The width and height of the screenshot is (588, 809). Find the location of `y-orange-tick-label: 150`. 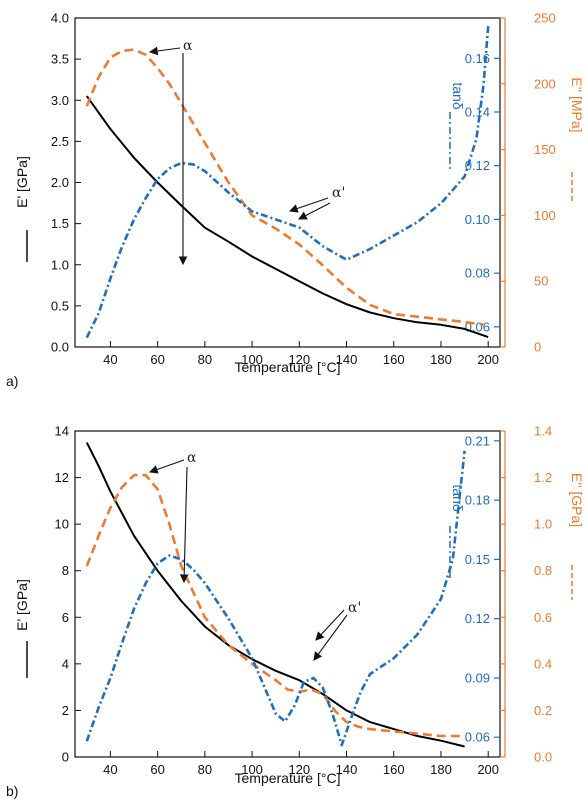

y-orange-tick-label: 150 is located at coordinates (545, 149).